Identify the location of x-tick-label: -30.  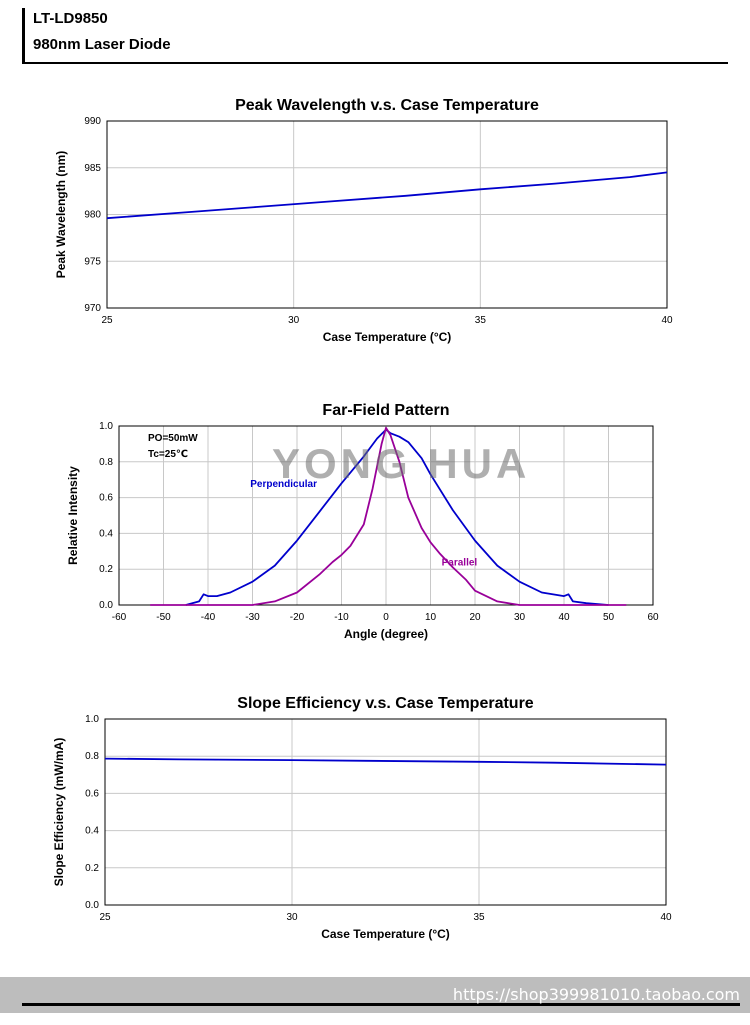
(252, 617).